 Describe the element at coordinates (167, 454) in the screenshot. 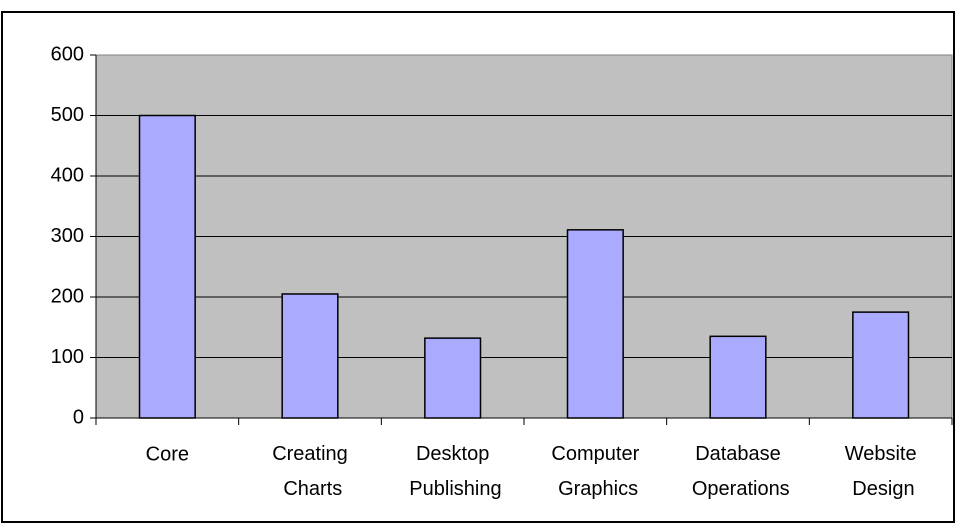

I see `x-tick-label: Core` at that location.